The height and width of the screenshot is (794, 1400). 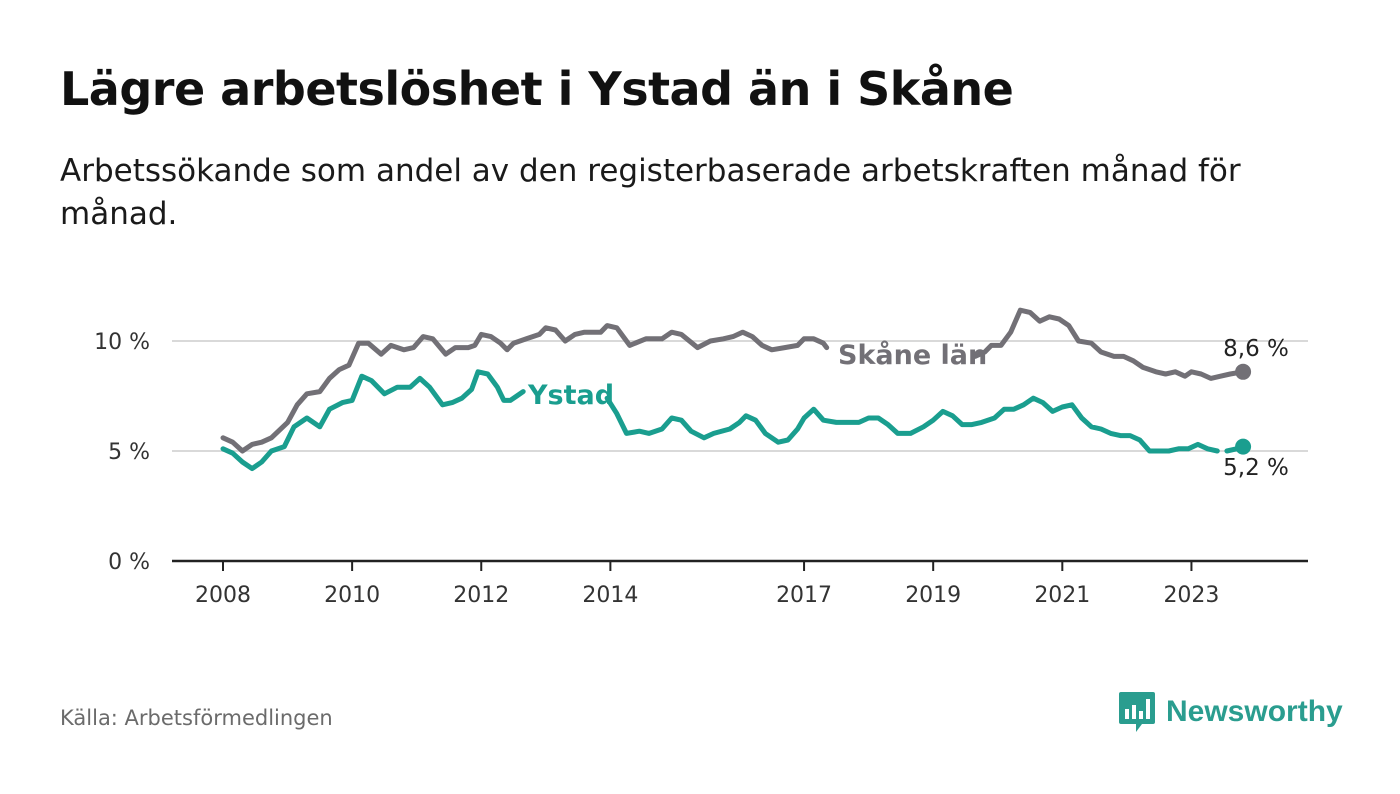 I want to click on gridlines, so click(x=740, y=396).